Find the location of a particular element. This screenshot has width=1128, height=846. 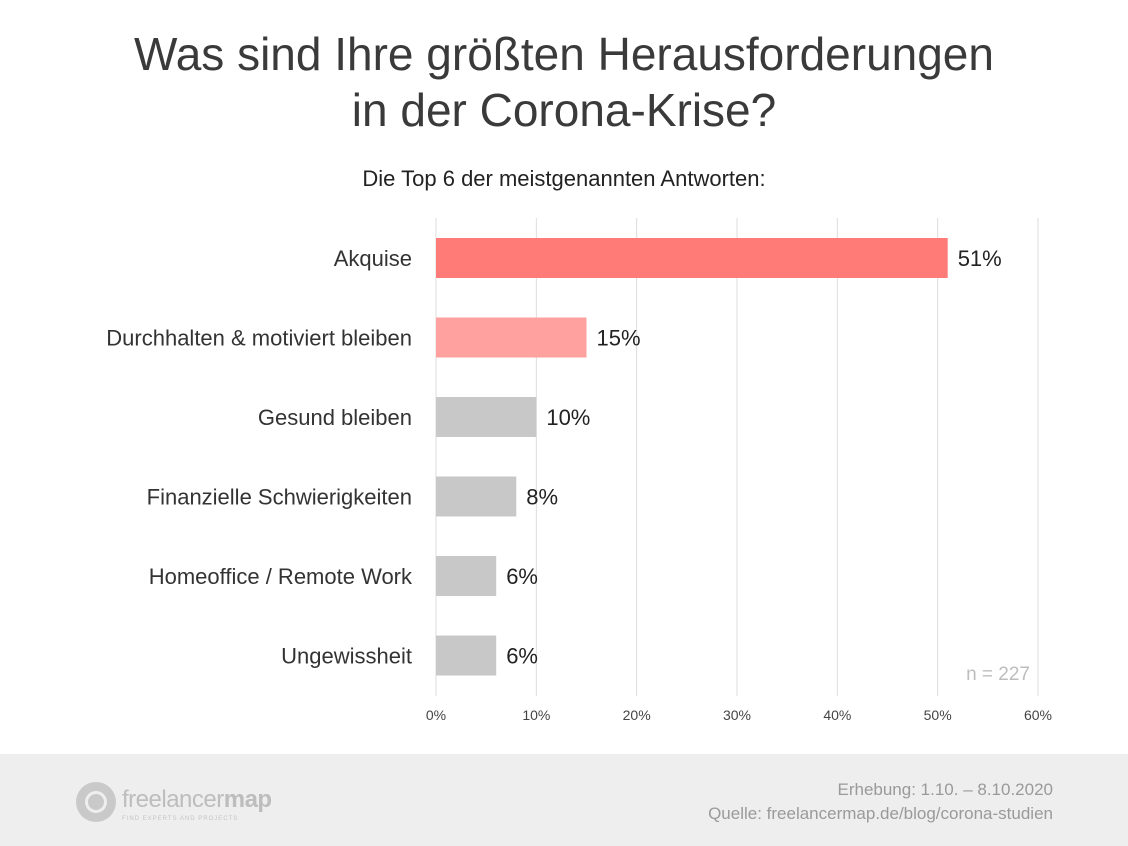

logo-mark-icon is located at coordinates (96, 802).